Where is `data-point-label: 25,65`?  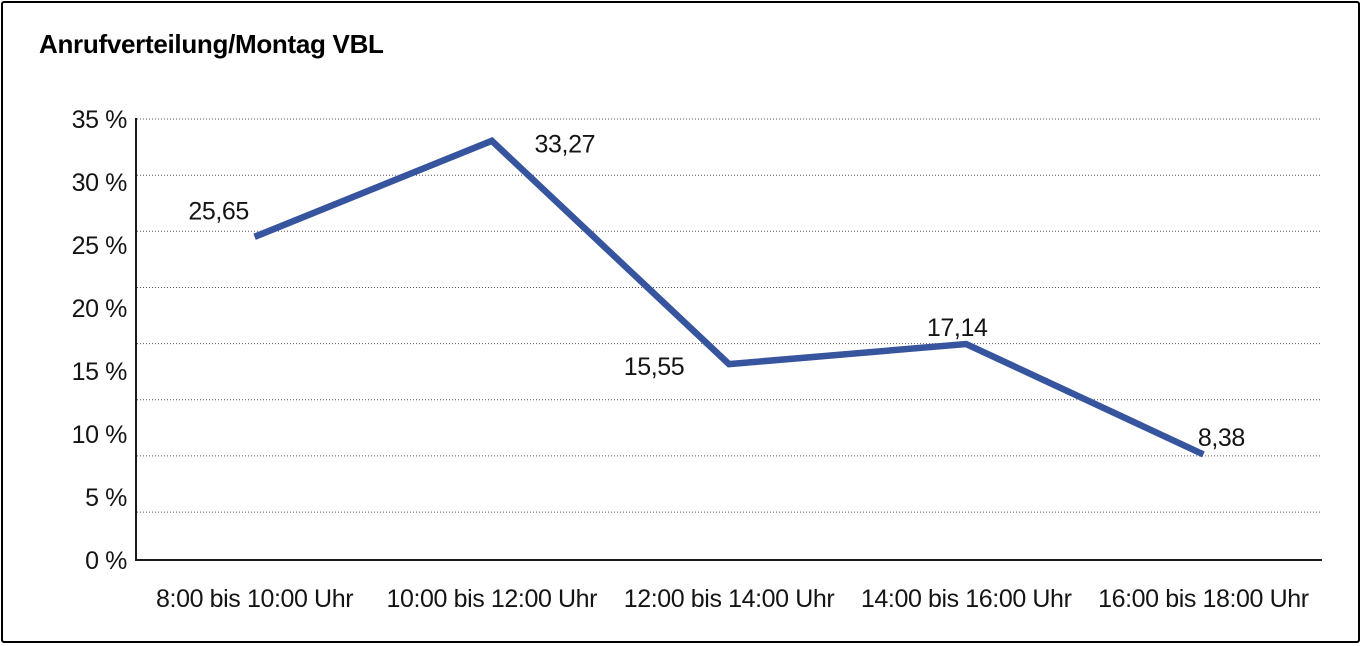
data-point-label: 25,65 is located at coordinates (218, 212).